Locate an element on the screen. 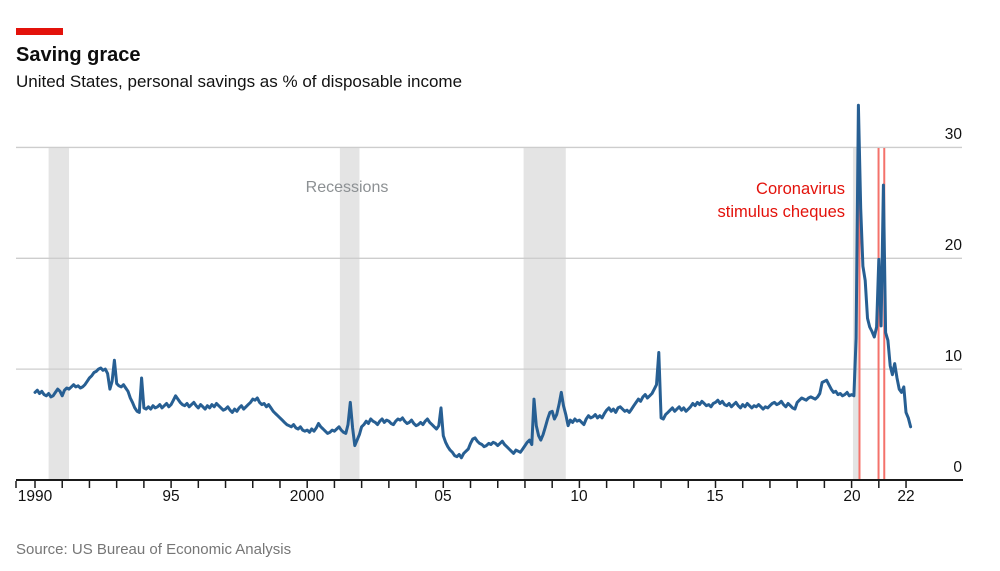 This screenshot has height=571, width=1000. stimulus-annotation-line2: stimulus cheques is located at coordinates (781, 212).